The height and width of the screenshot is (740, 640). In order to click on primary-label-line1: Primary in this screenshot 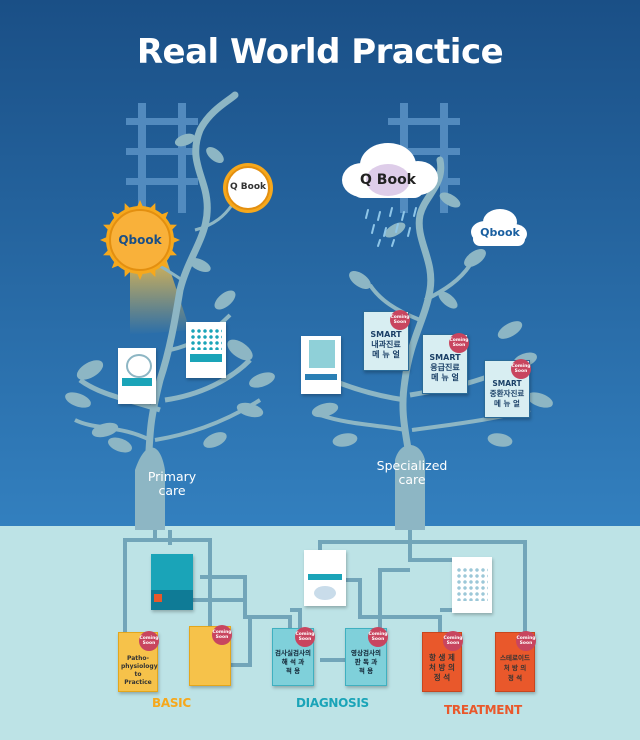, I will do `click(172, 476)`.